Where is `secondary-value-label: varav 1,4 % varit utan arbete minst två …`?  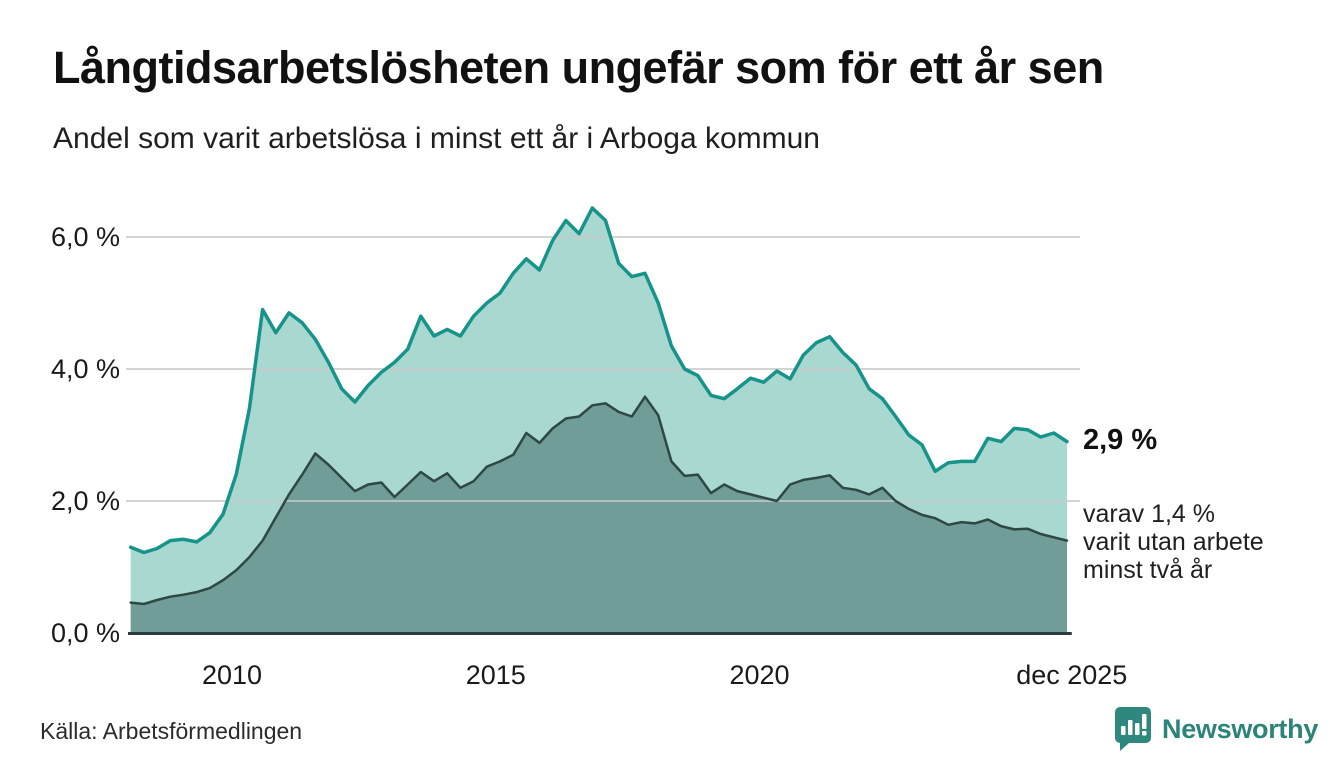
secondary-value-label: varav 1,4 % varit utan arbete minst två … is located at coordinates (1173, 542).